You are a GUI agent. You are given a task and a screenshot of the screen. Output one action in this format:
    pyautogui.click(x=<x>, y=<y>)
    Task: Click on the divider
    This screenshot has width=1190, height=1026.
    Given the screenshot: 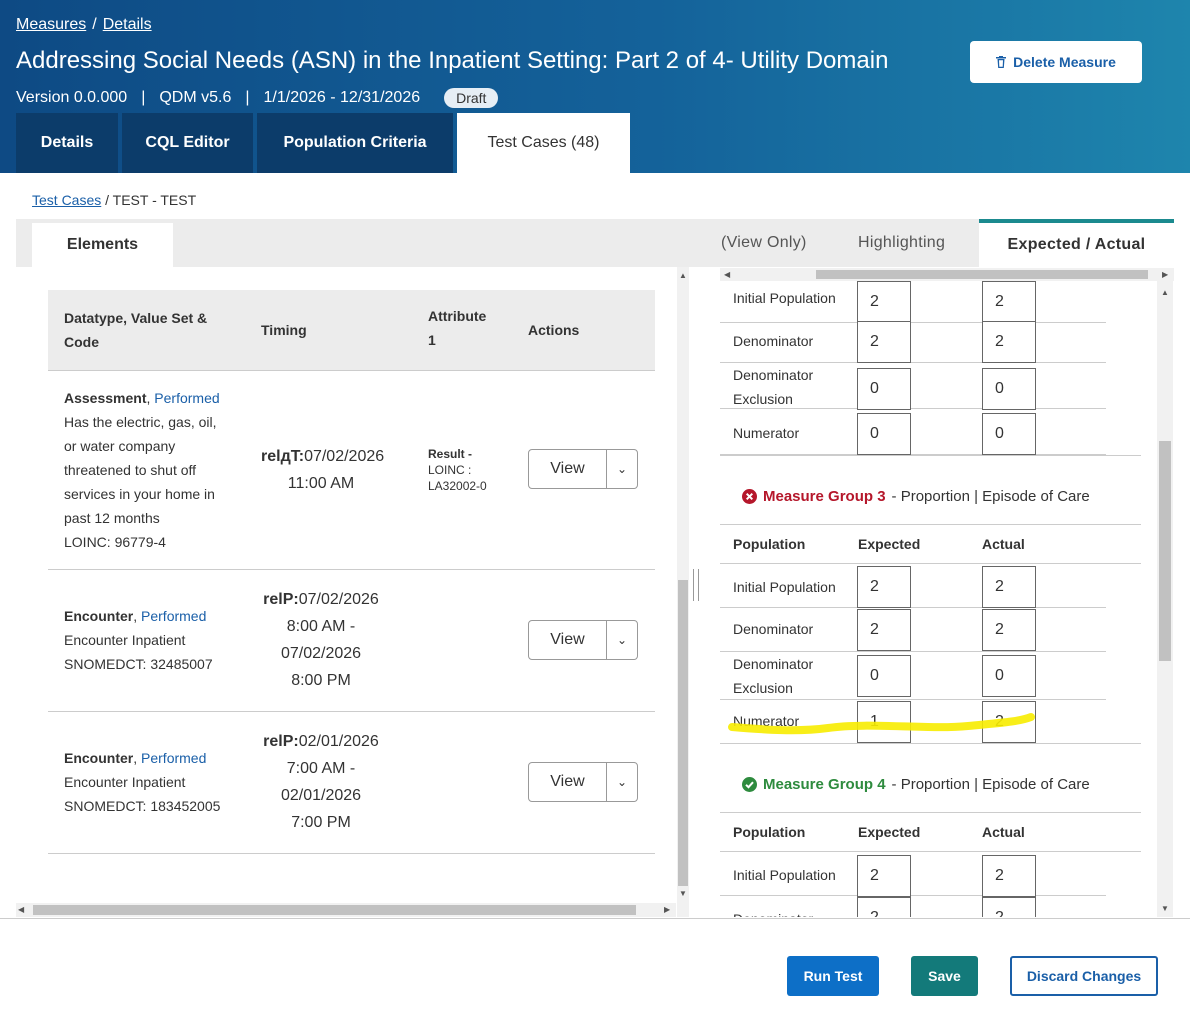 What is the action you would take?
    pyautogui.click(x=930, y=455)
    